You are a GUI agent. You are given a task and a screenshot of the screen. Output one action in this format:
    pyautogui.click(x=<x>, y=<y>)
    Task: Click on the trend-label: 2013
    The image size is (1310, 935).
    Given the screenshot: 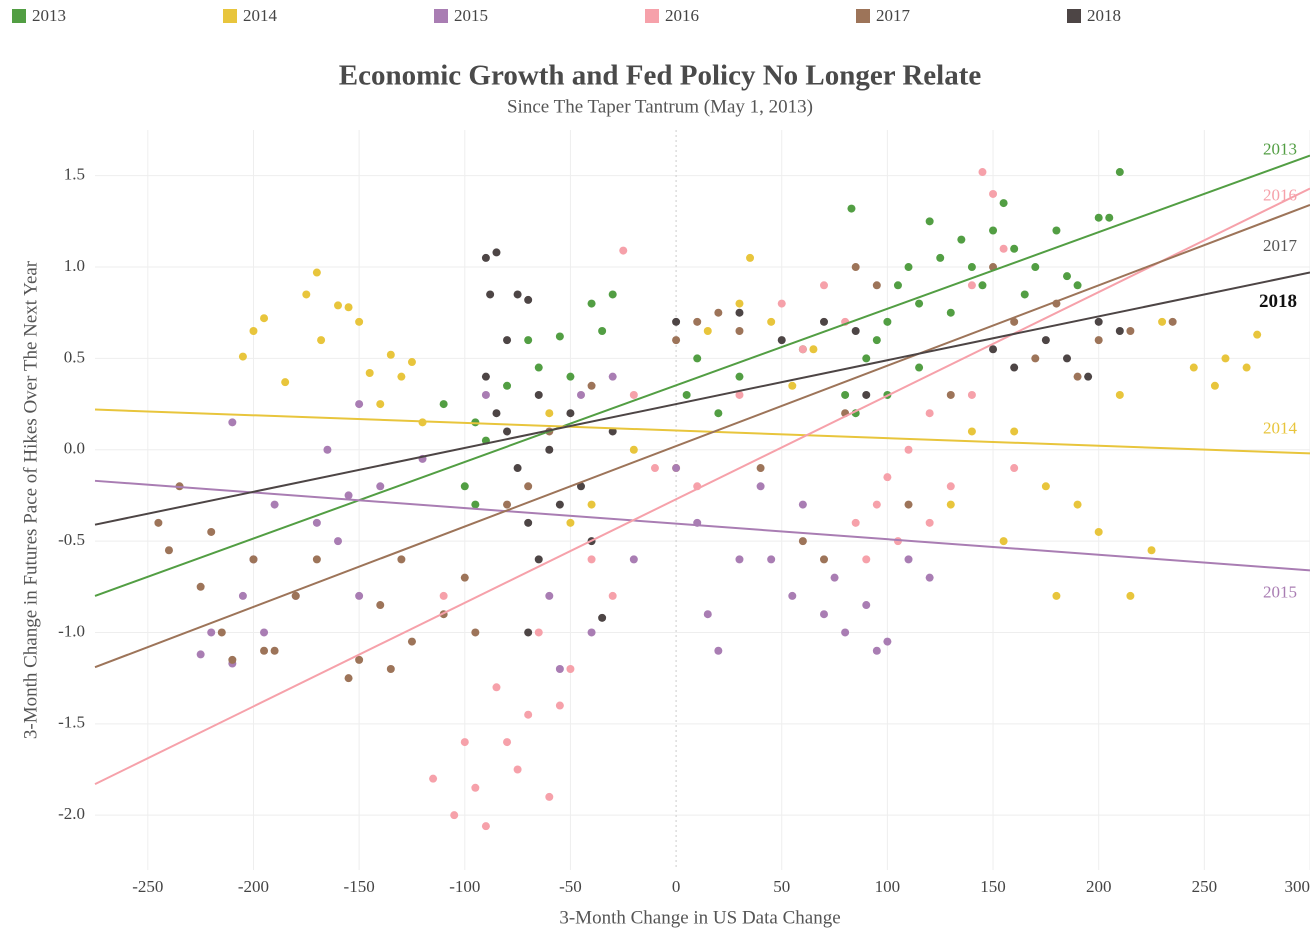 What is the action you would take?
    pyautogui.click(x=1280, y=148)
    